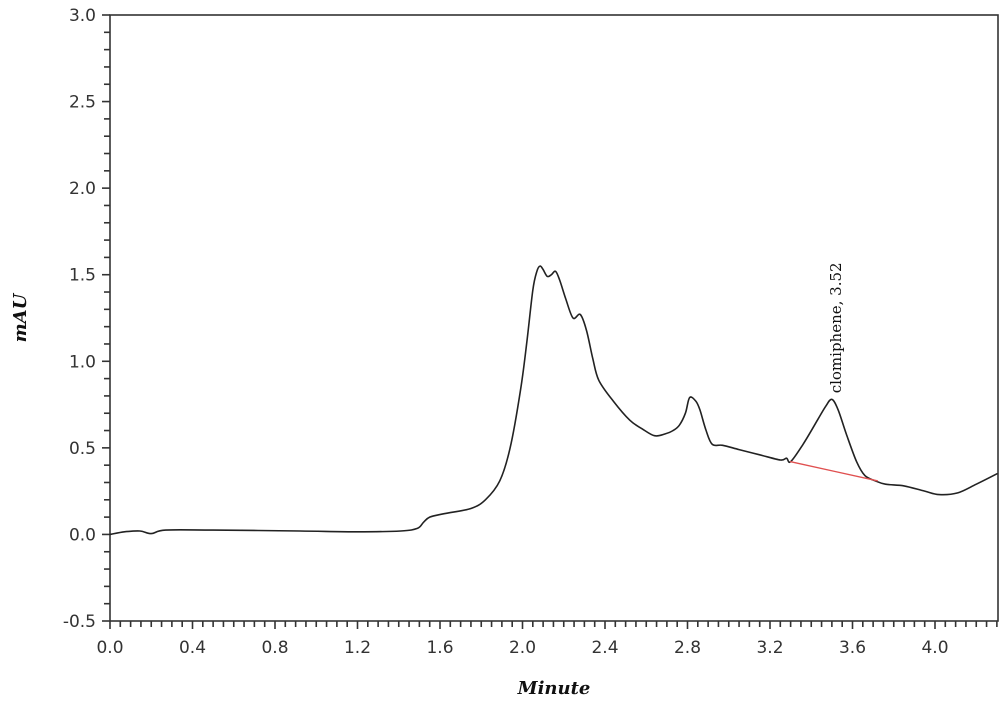 The image size is (1000, 708). Describe the element at coordinates (274, 648) in the screenshot. I see `x-tick-label: 0.8` at that location.